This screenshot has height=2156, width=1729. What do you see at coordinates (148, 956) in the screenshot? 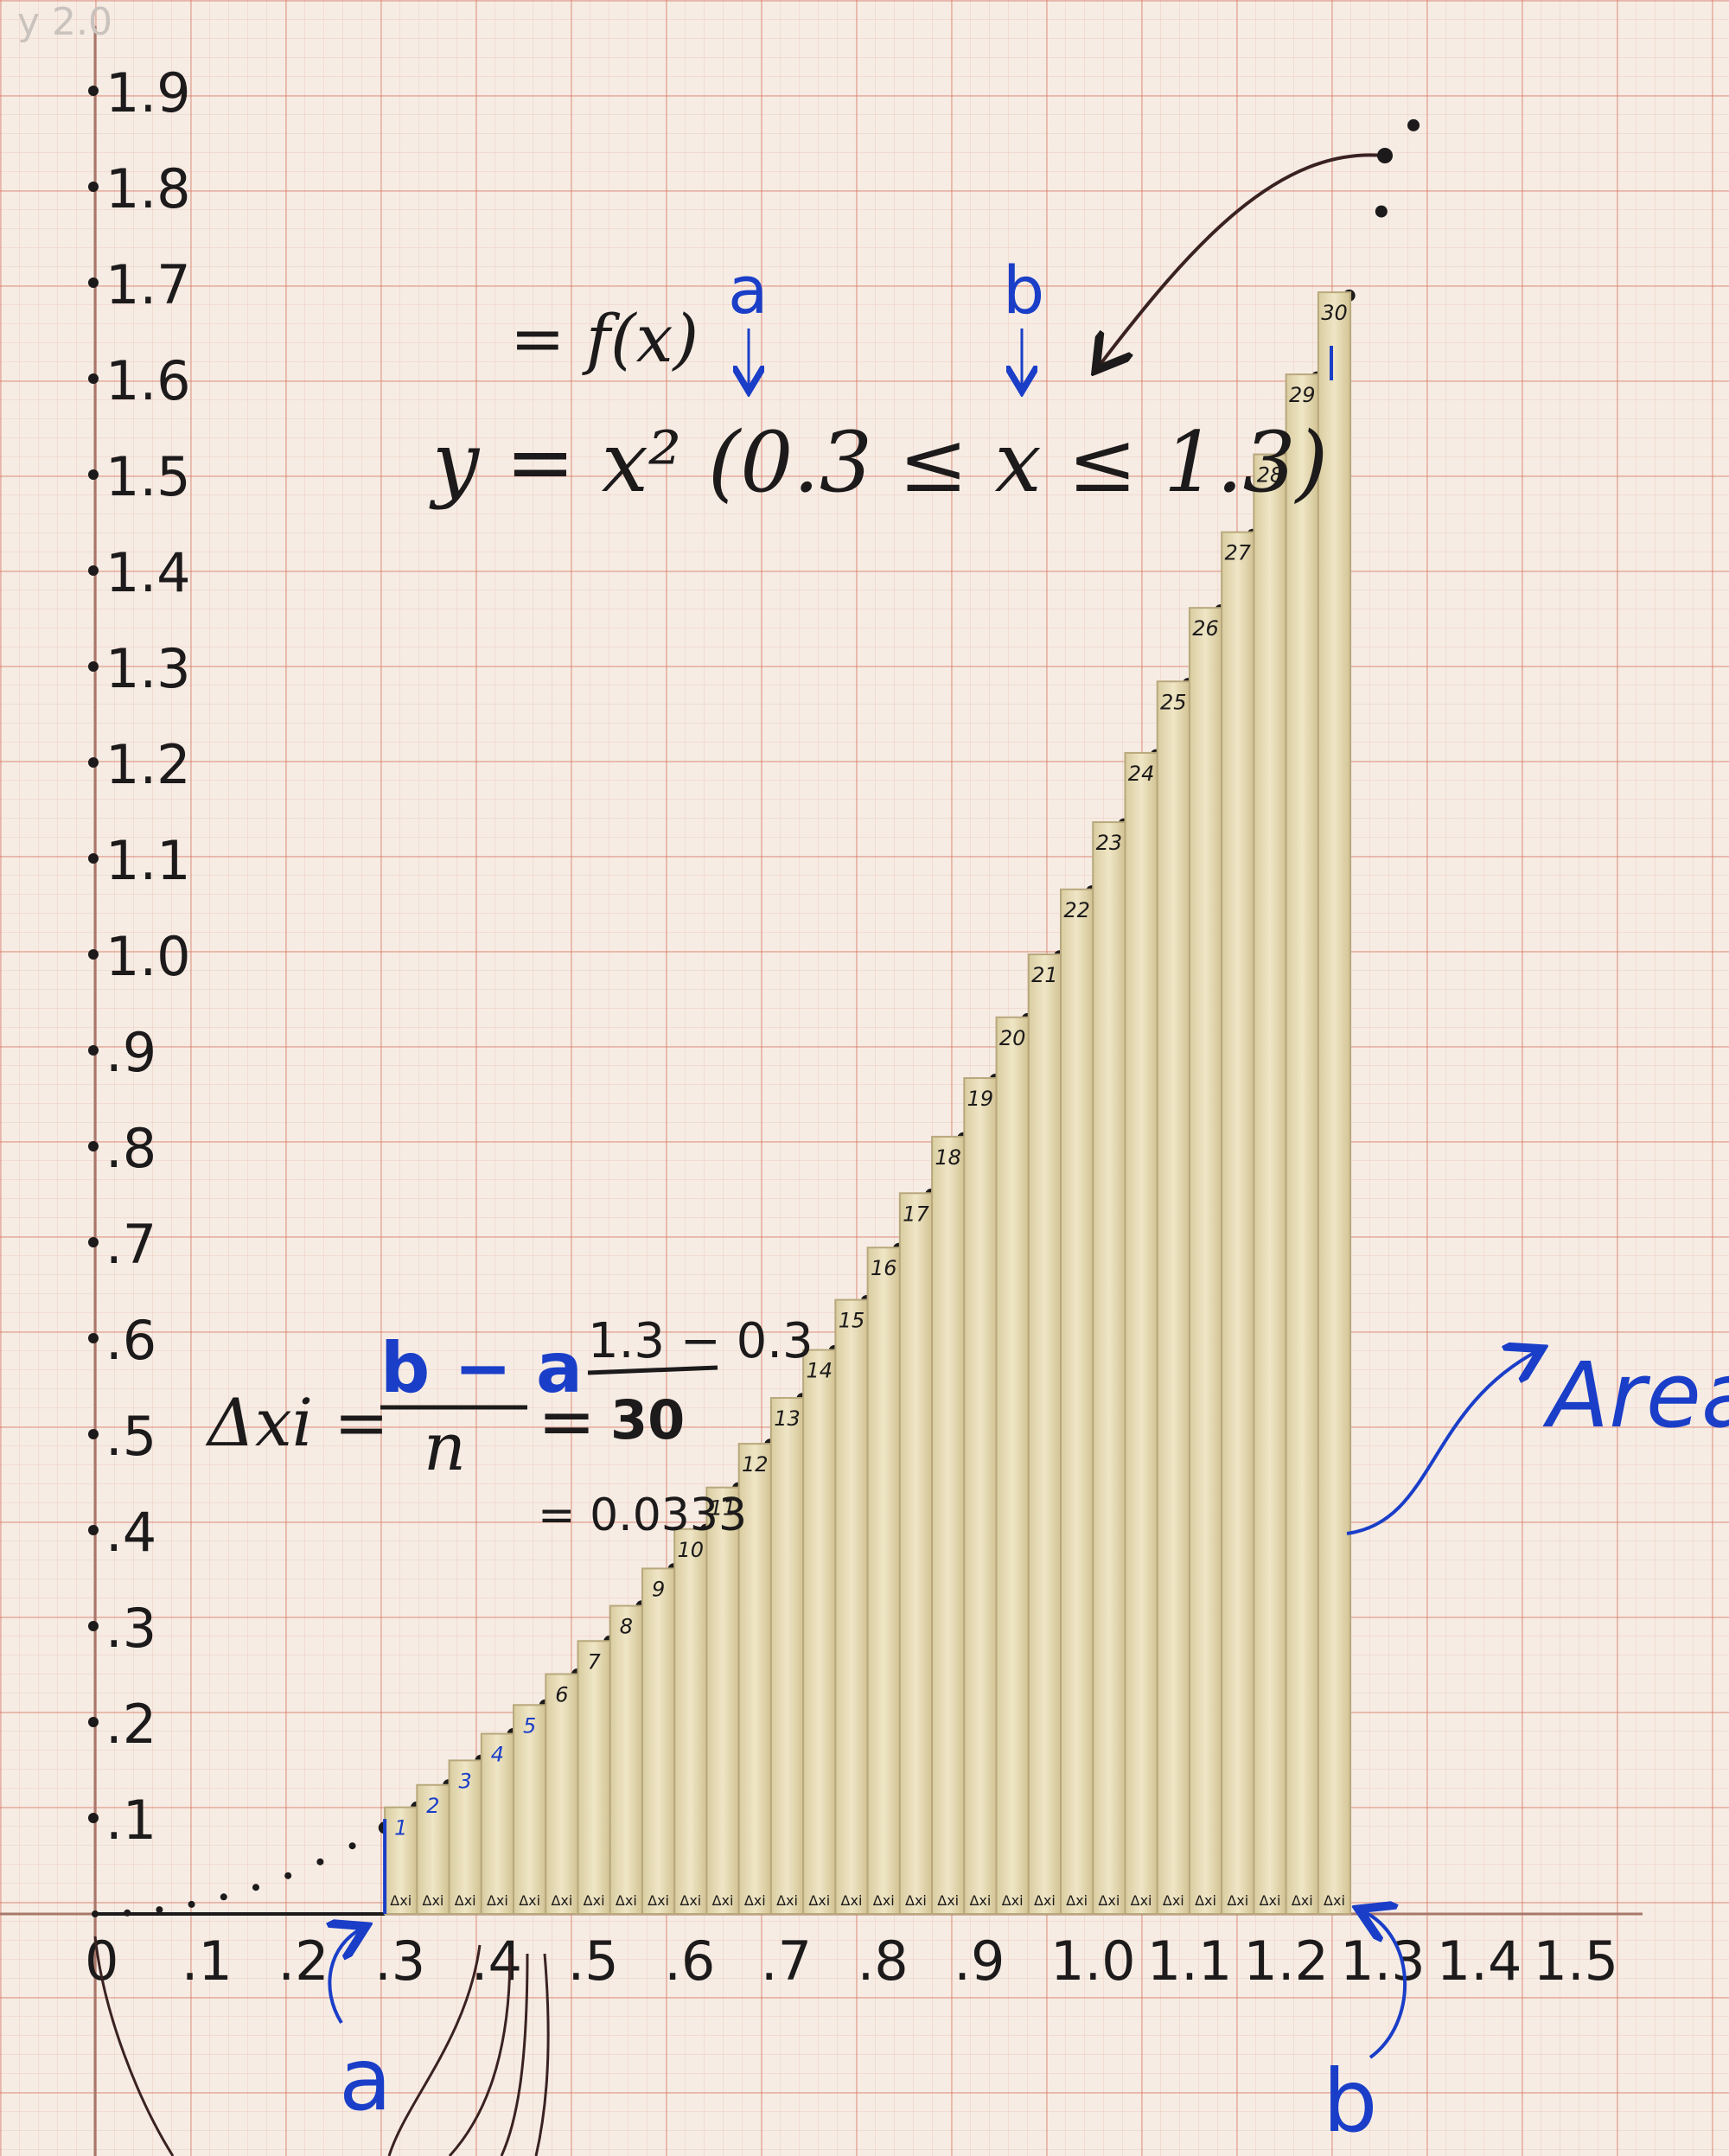
I see `y-tick-label: 1.0` at bounding box center [148, 956].